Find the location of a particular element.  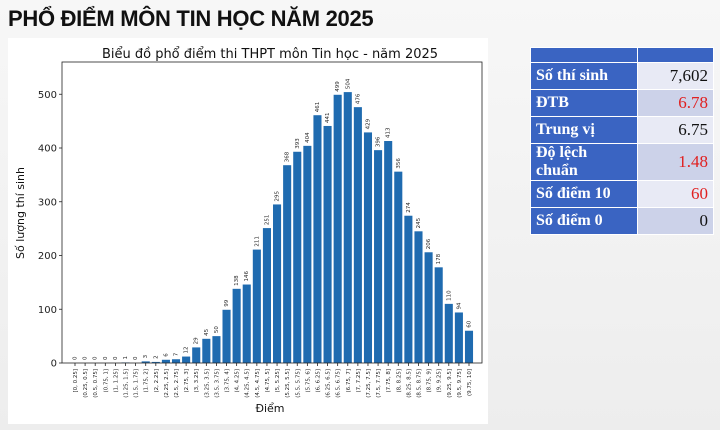

stats-row: Số điểm 10 60 is located at coordinates (622, 194).